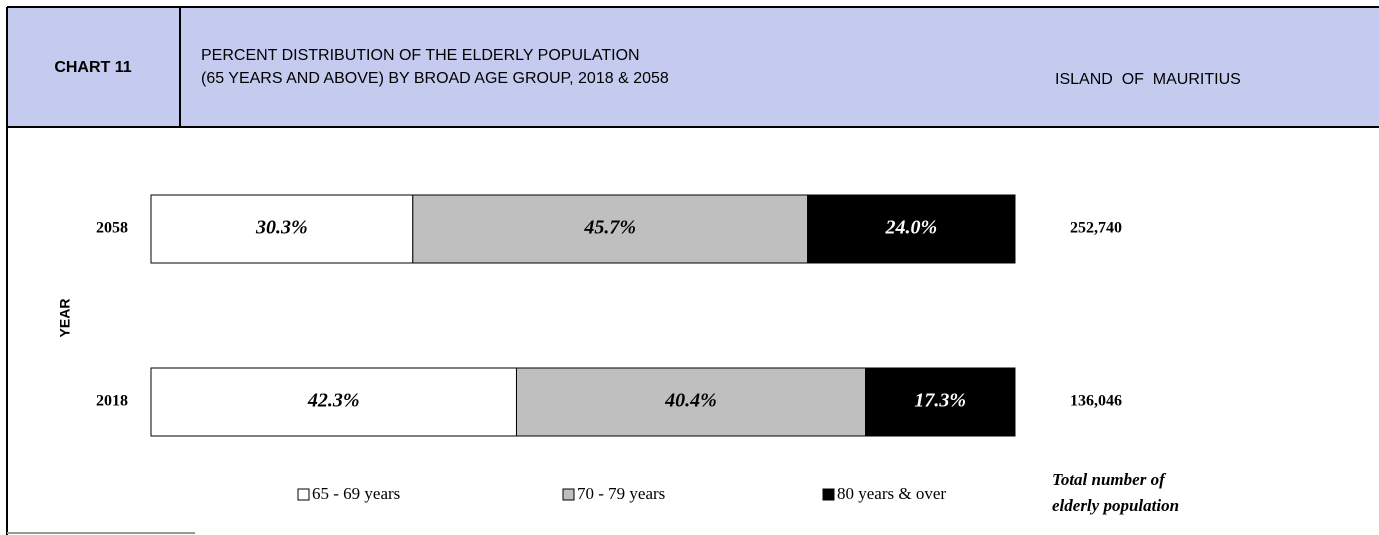 The height and width of the screenshot is (535, 1379). Describe the element at coordinates (1096, 228) in the screenshot. I see `total-label: 252,740` at that location.